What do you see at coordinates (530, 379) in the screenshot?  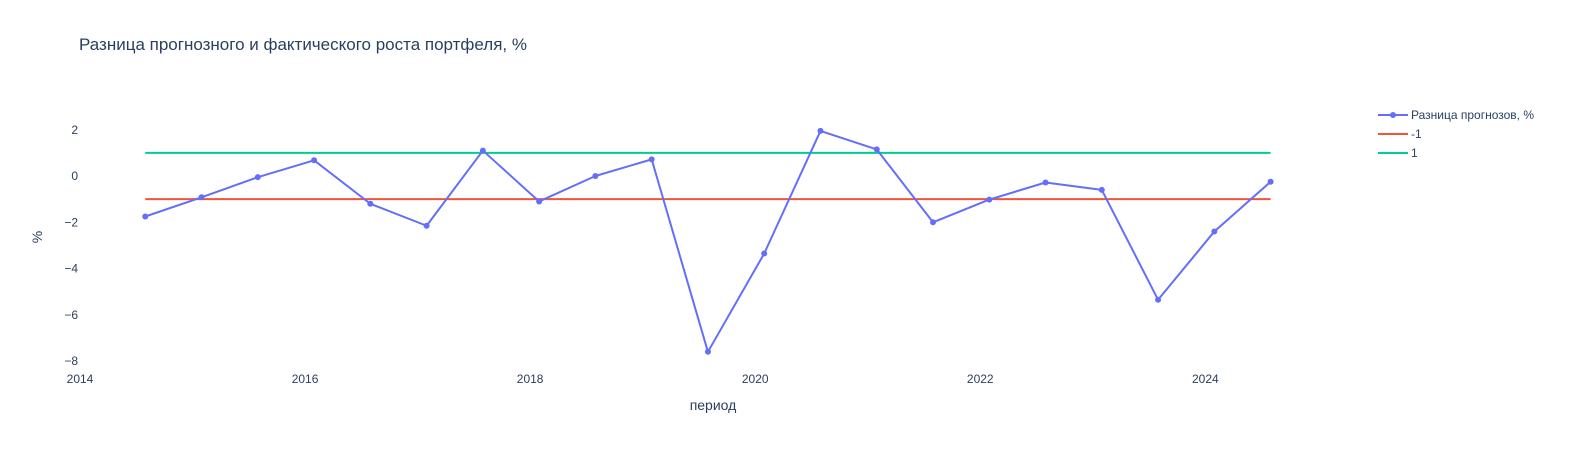 I see `x-tick-label: 2018` at bounding box center [530, 379].